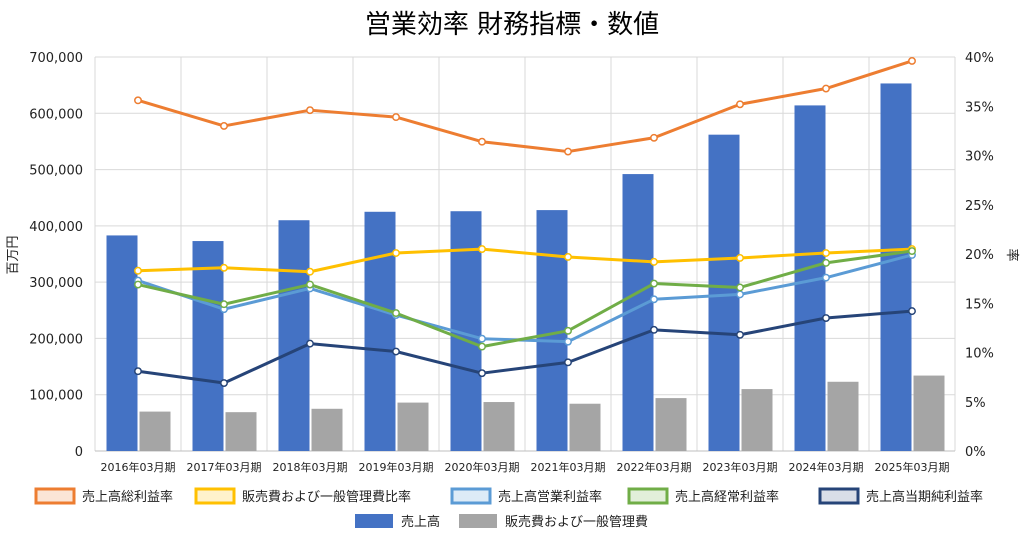  I want to click on legend-swatch-net-margin, so click(839, 496).